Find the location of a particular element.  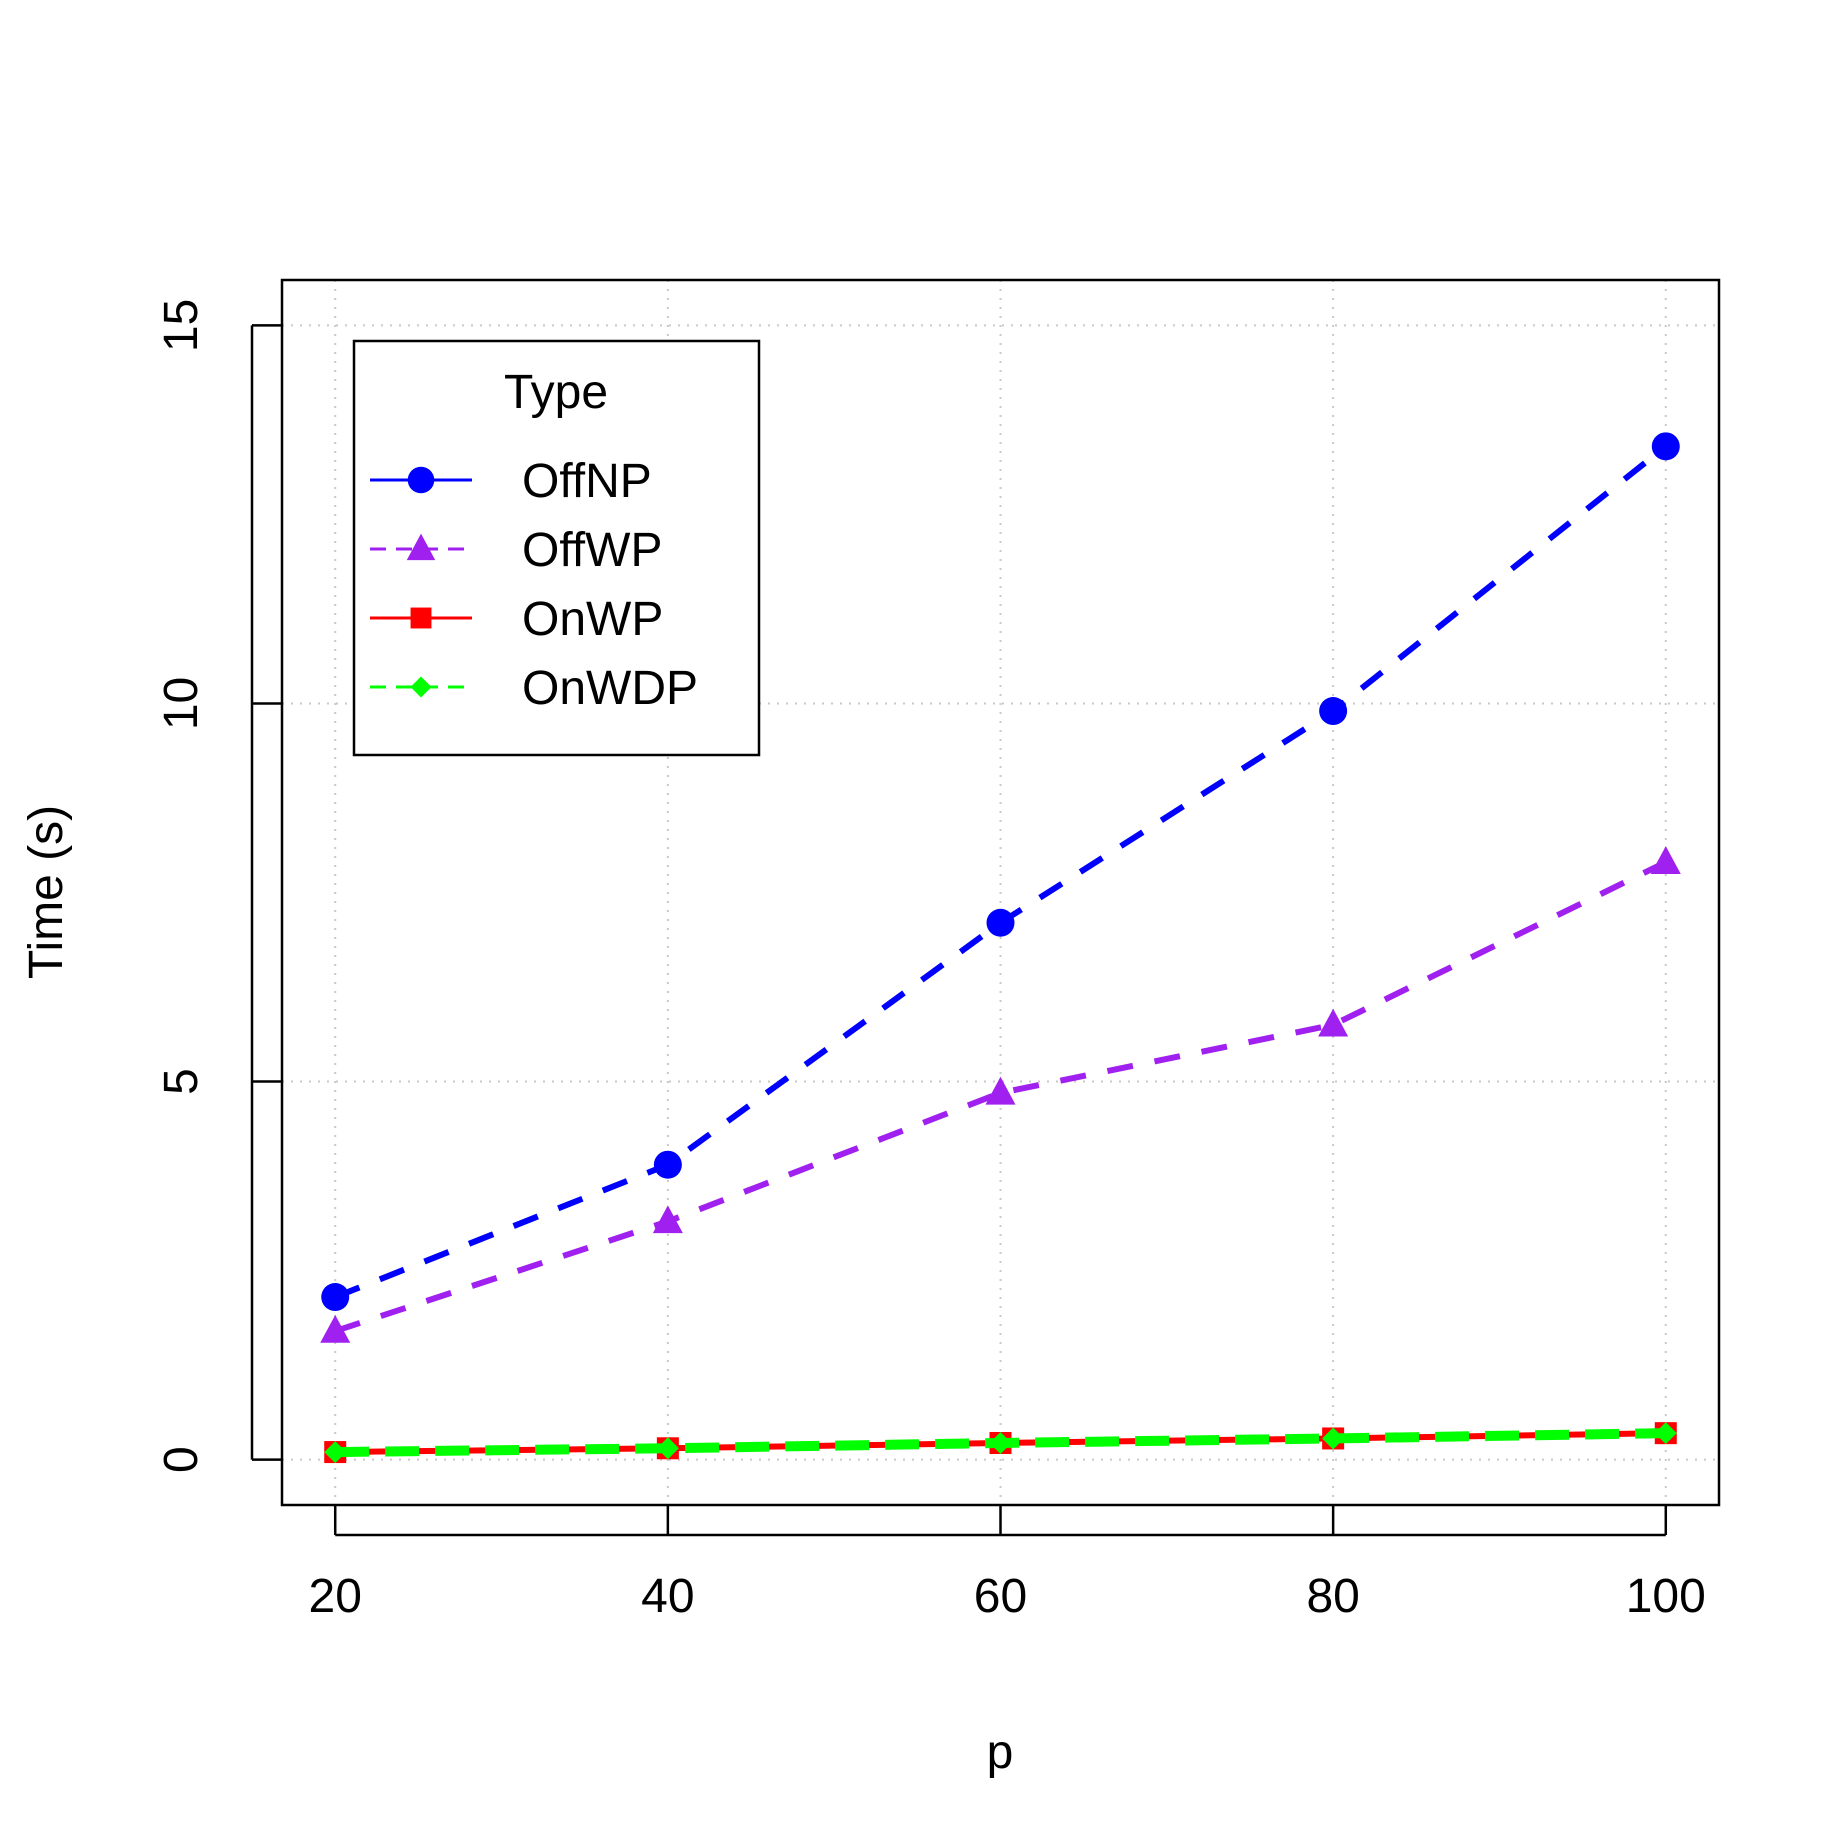

legend-marker-circle is located at coordinates (421, 480).